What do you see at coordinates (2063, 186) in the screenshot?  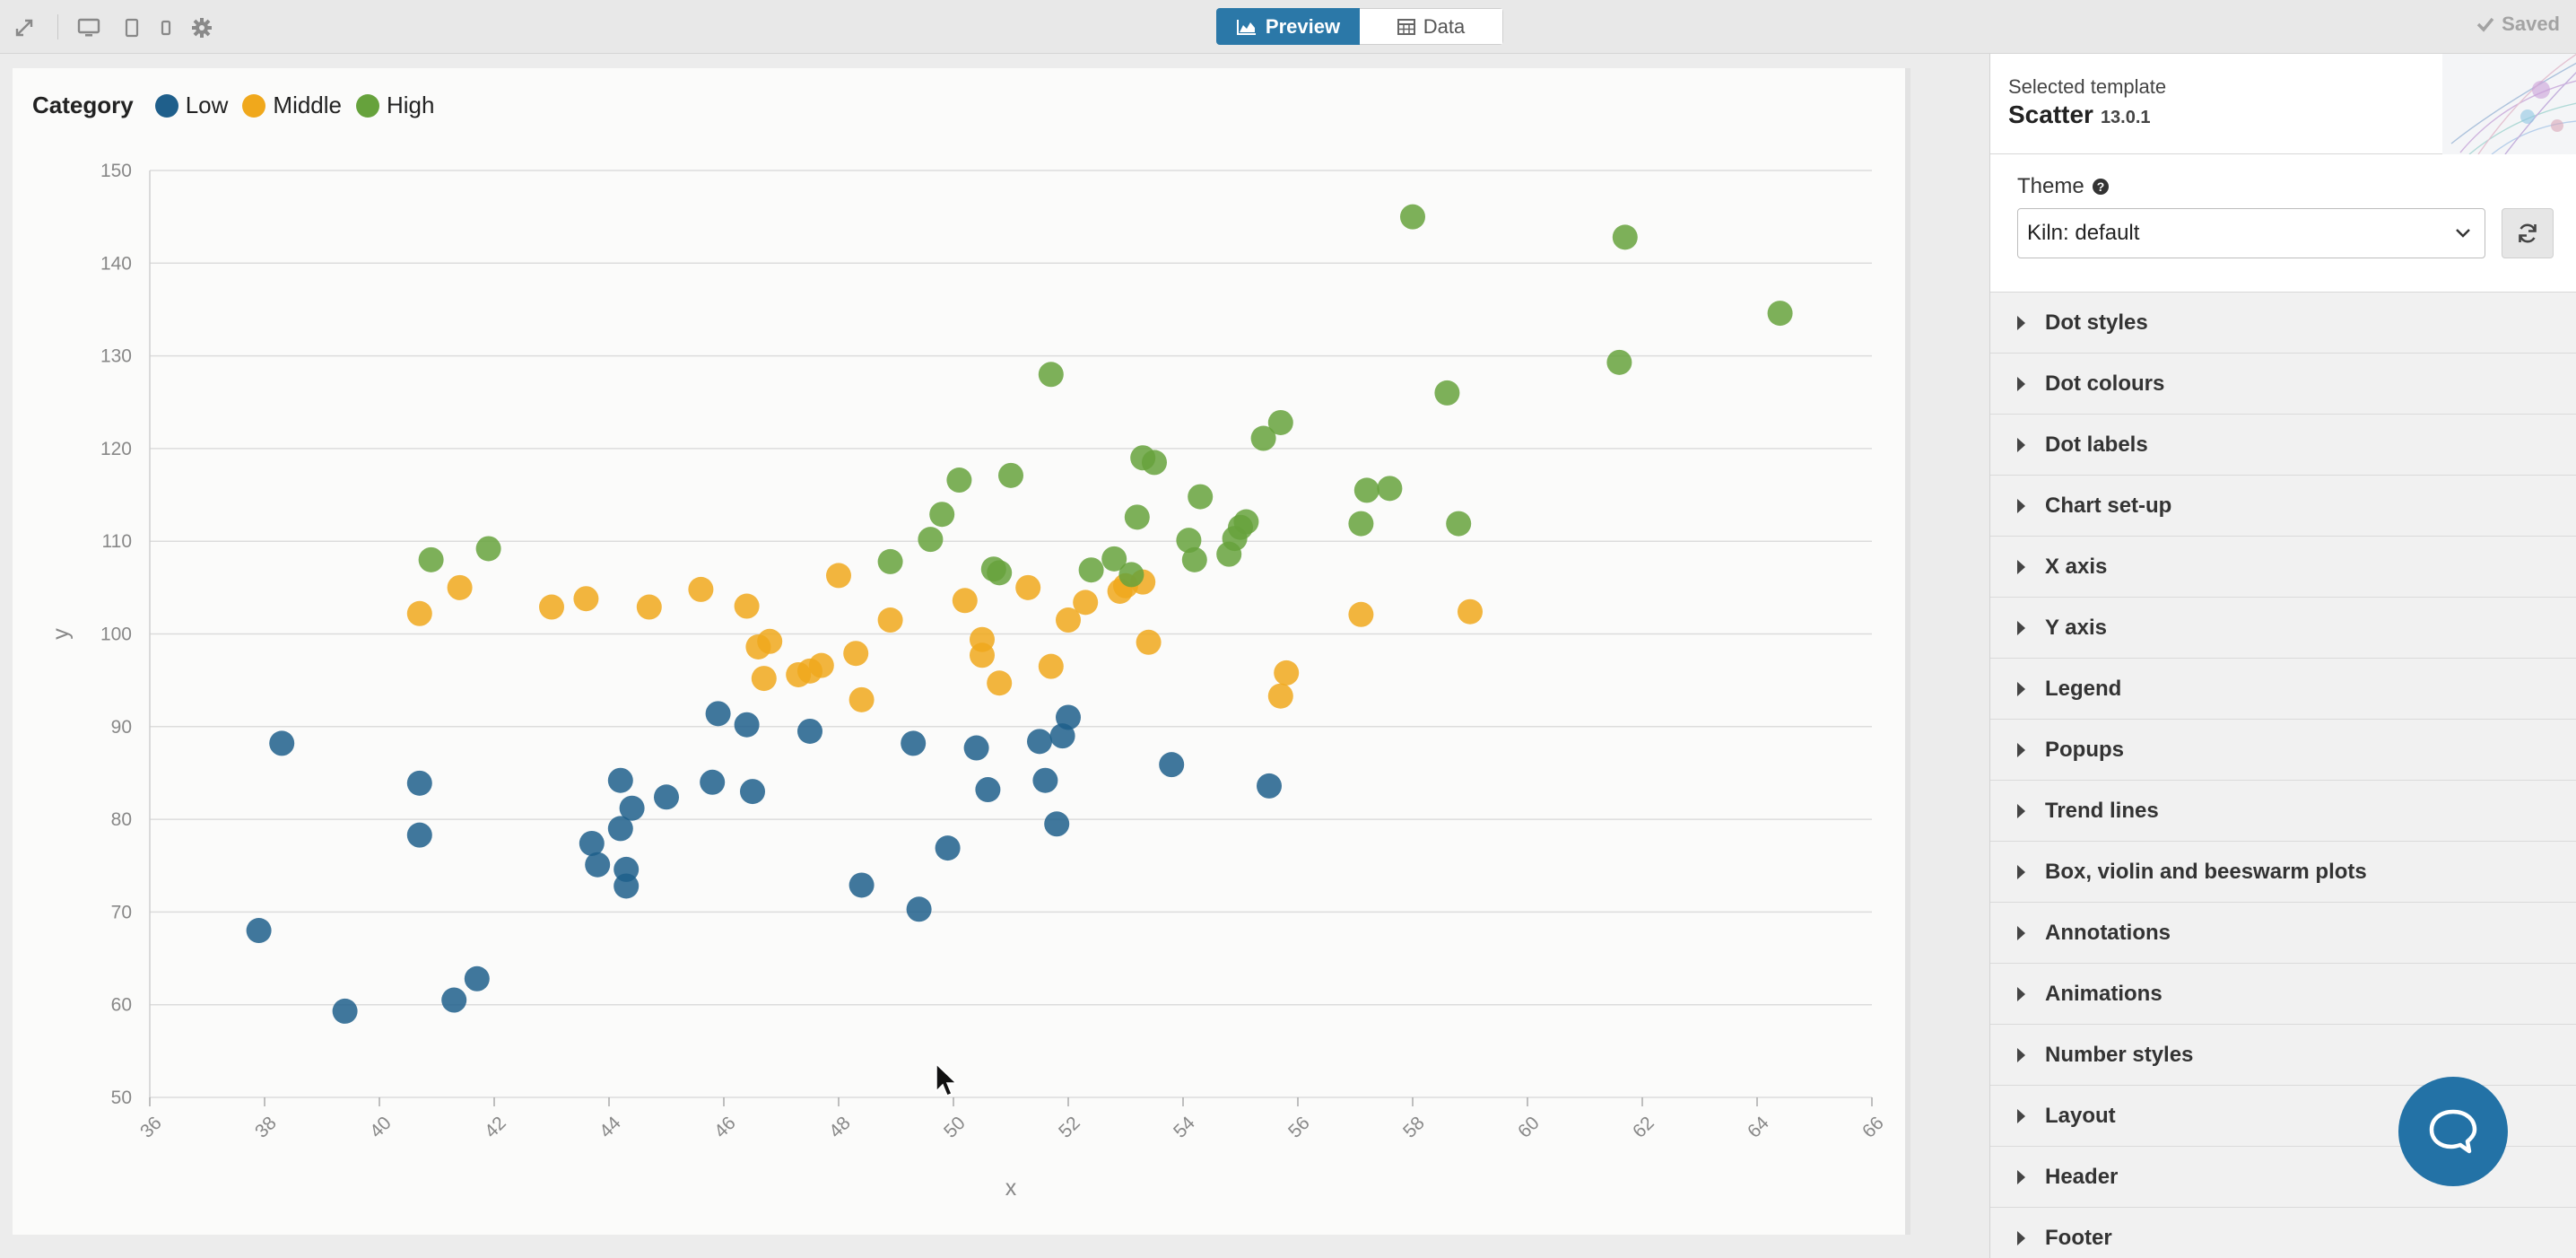 I see `theme-label: Theme ?` at bounding box center [2063, 186].